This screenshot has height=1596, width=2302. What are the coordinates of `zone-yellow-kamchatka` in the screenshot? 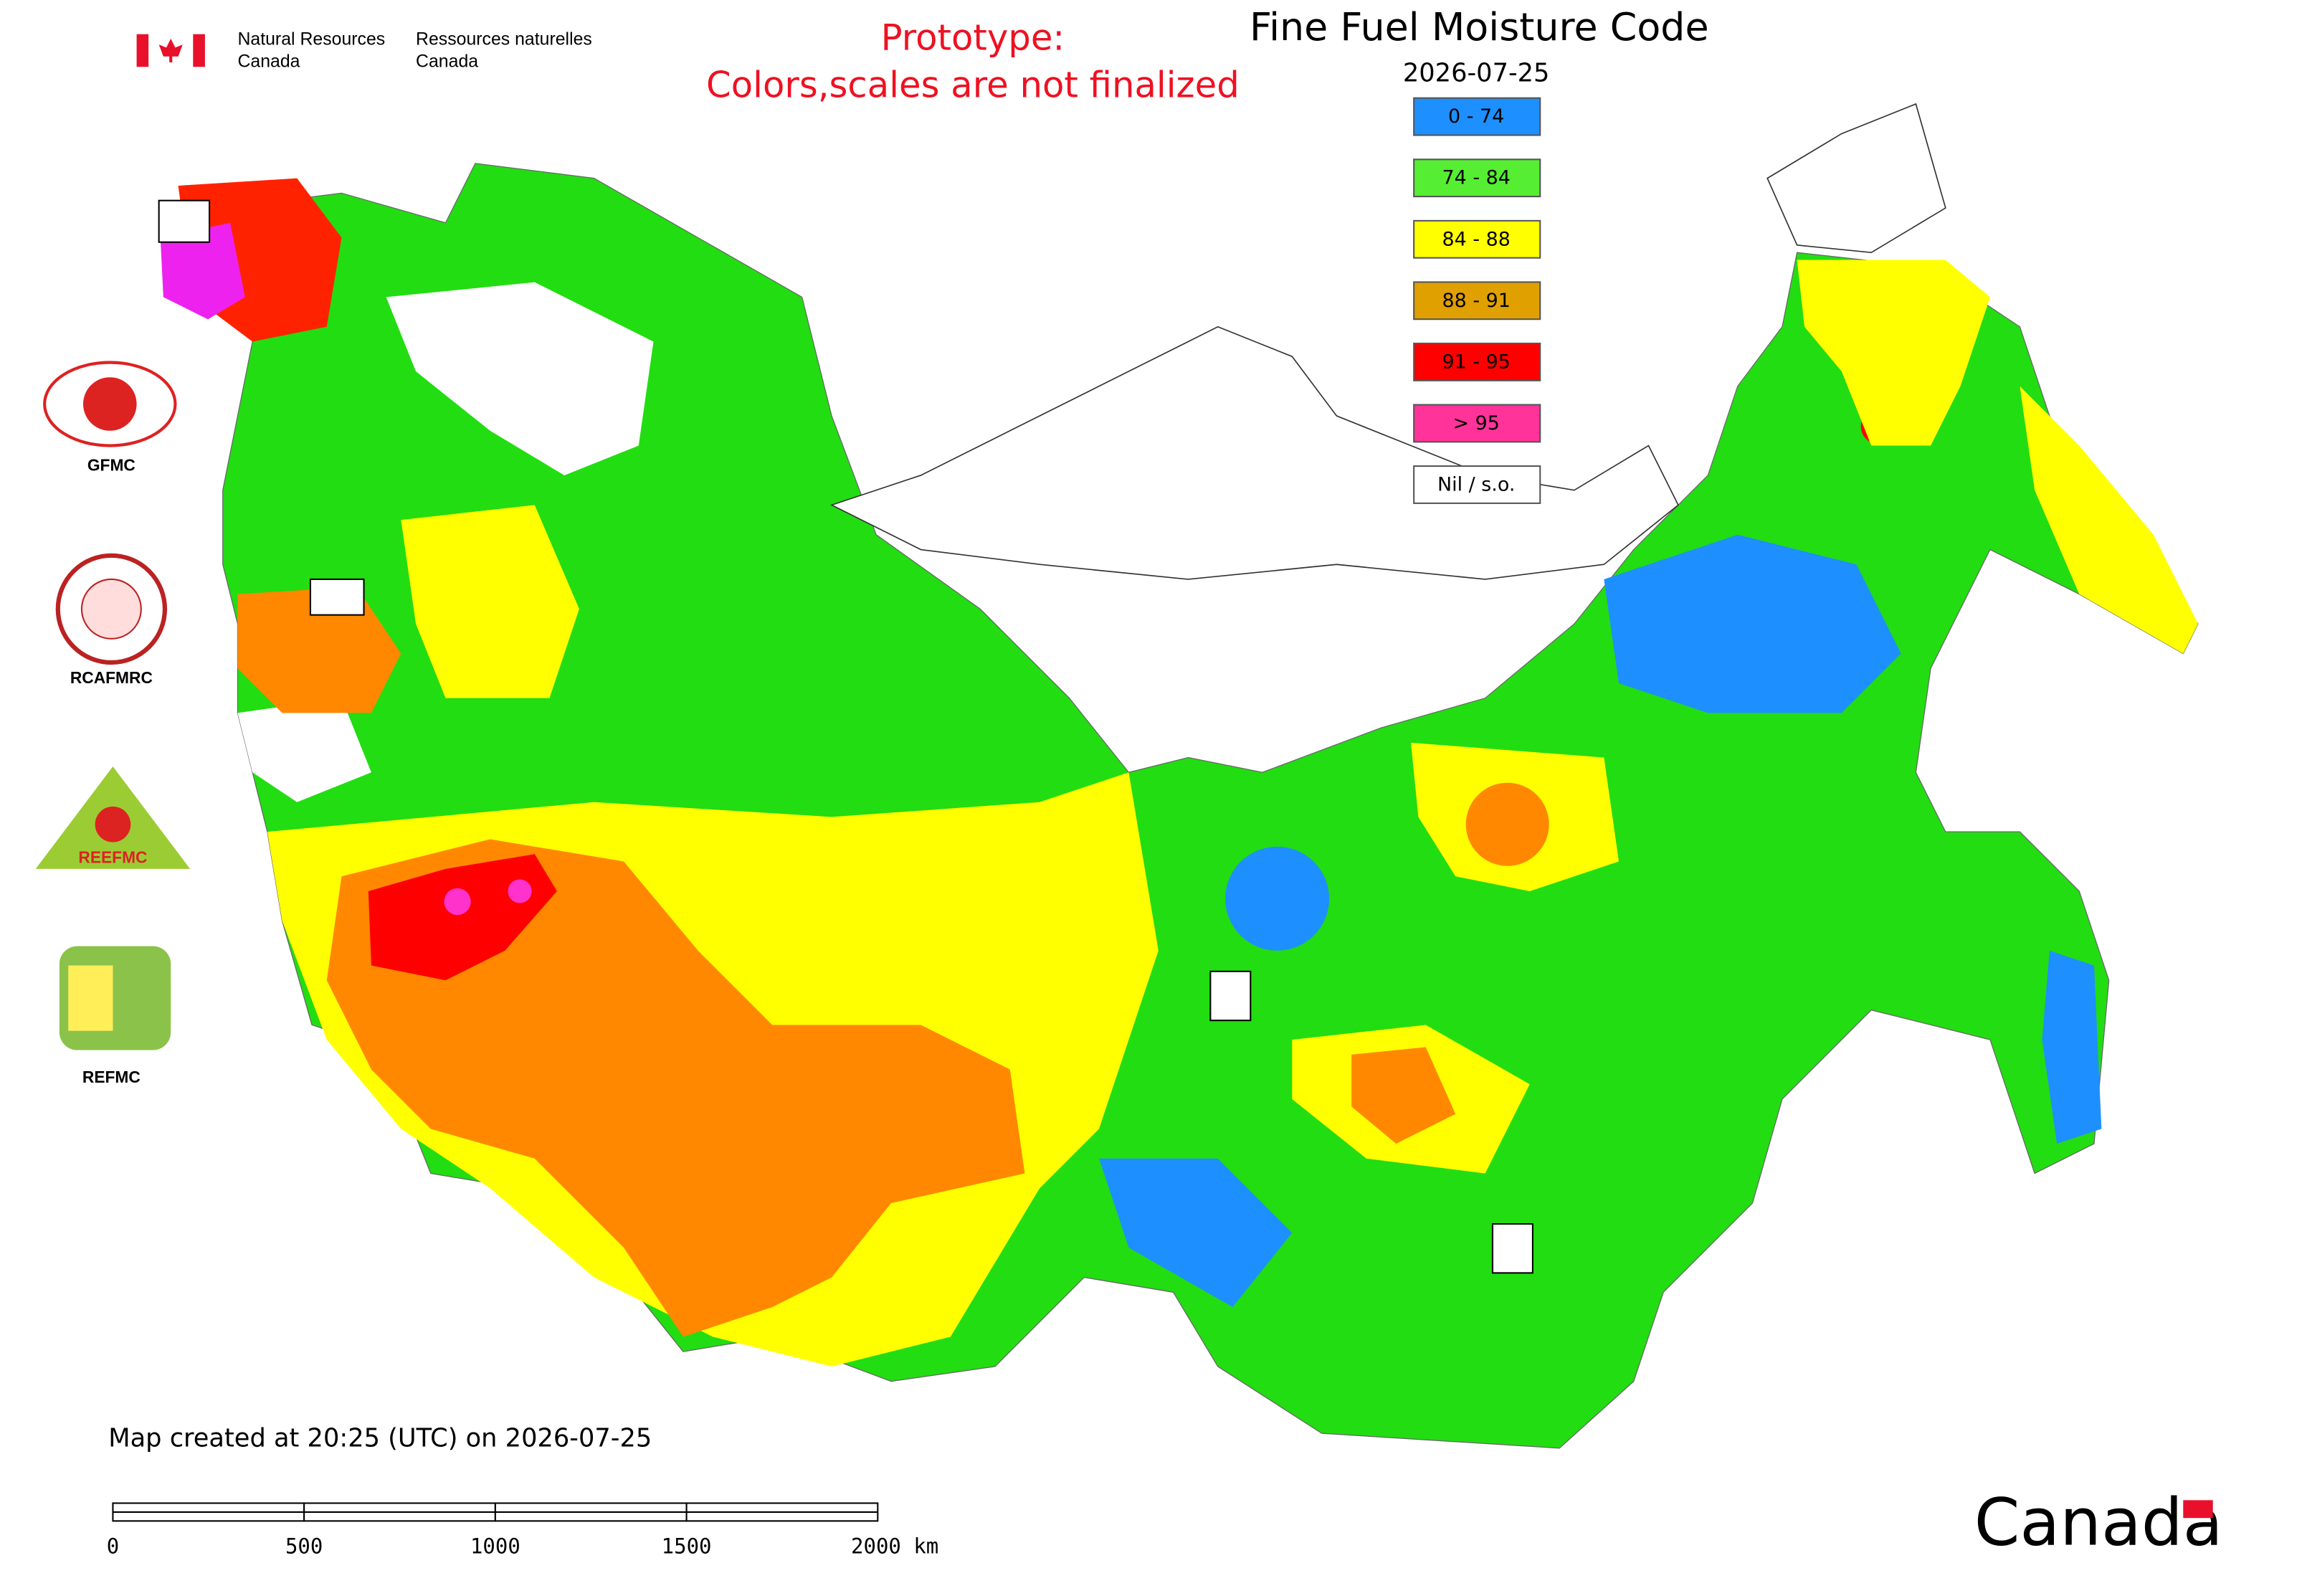 It's located at (2109, 520).